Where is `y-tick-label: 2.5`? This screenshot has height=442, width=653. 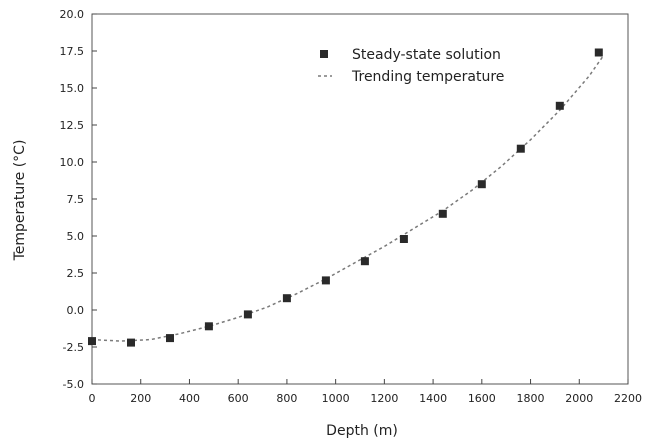 y-tick-label: 2.5 is located at coordinates (76, 273).